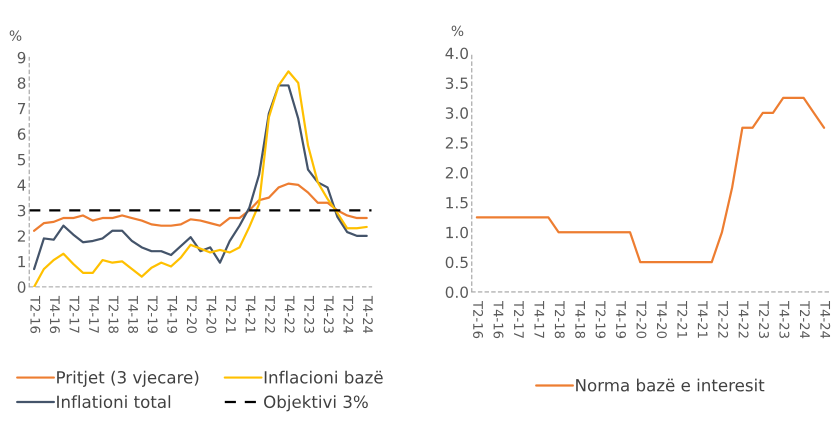 This screenshot has height=425, width=835. What do you see at coordinates (457, 202) in the screenshot?
I see `y-tick-label: 1.5` at bounding box center [457, 202].